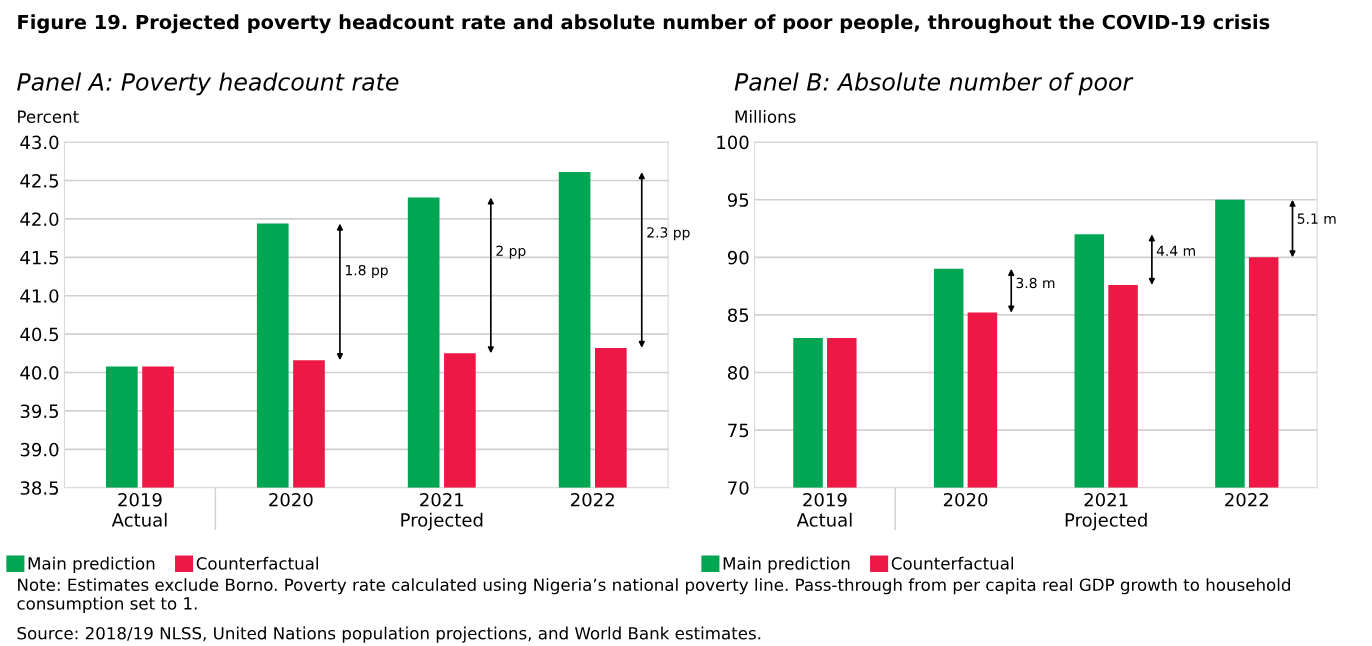 The width and height of the screenshot is (1372, 646). What do you see at coordinates (39, 334) in the screenshot?
I see `y-tick-label: 40.5` at bounding box center [39, 334].